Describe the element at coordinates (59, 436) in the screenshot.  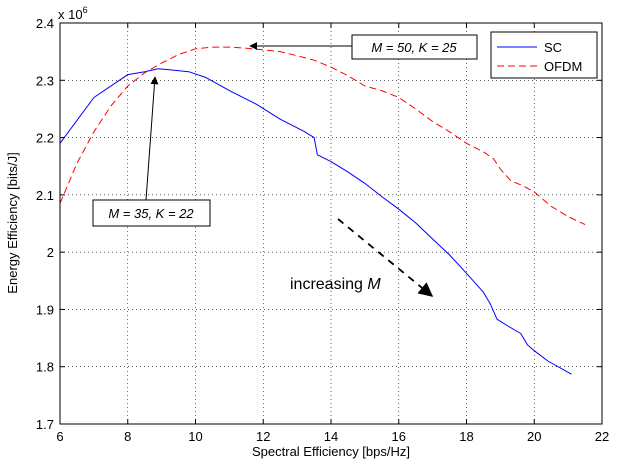
I see `x-tick-label: 6` at that location.